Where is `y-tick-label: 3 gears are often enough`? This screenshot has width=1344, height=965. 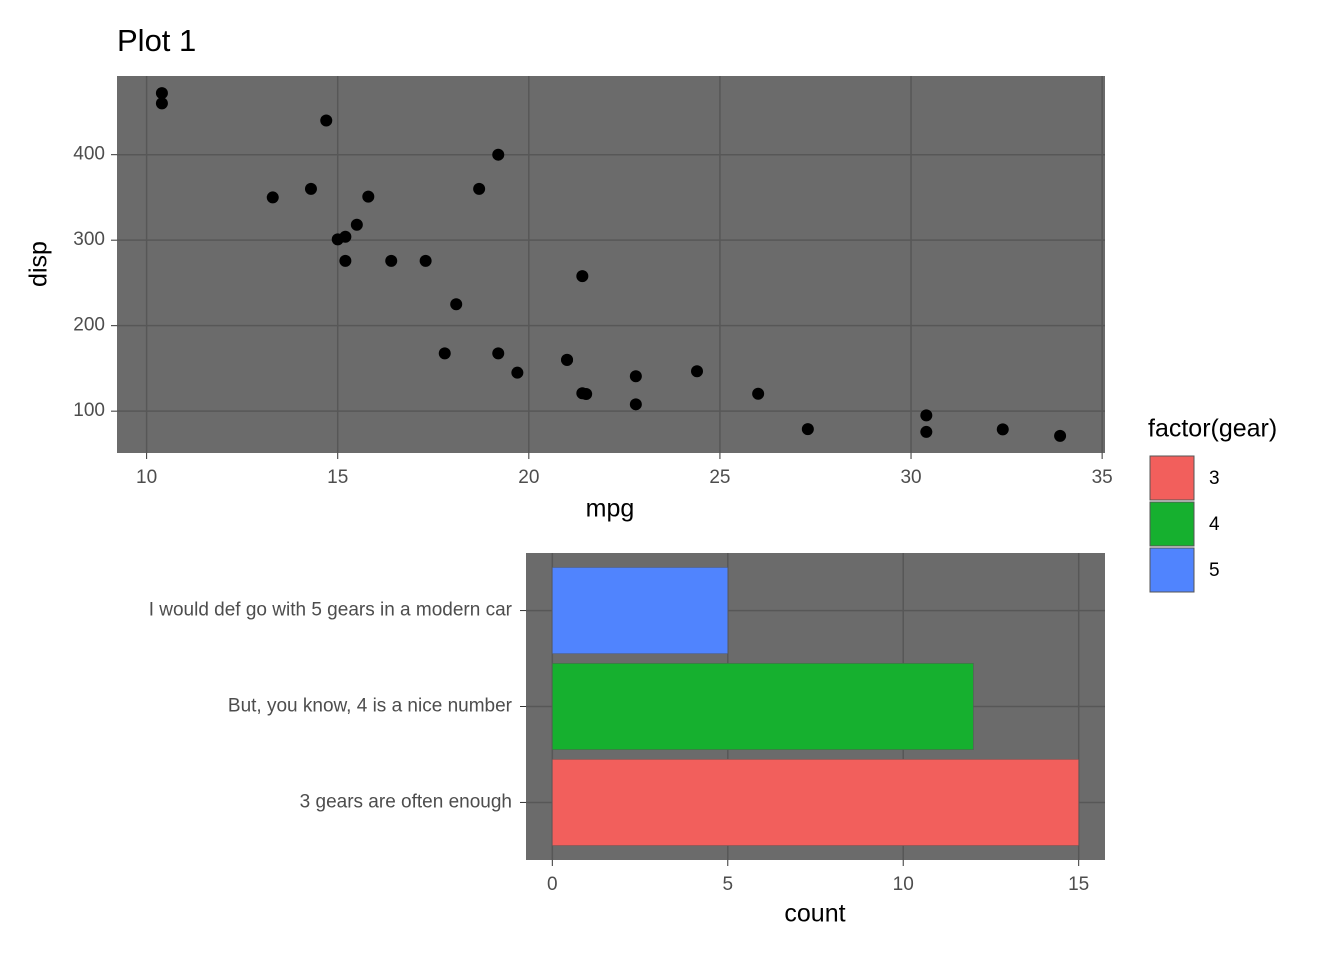
y-tick-label: 3 gears are often enough is located at coordinates (406, 801).